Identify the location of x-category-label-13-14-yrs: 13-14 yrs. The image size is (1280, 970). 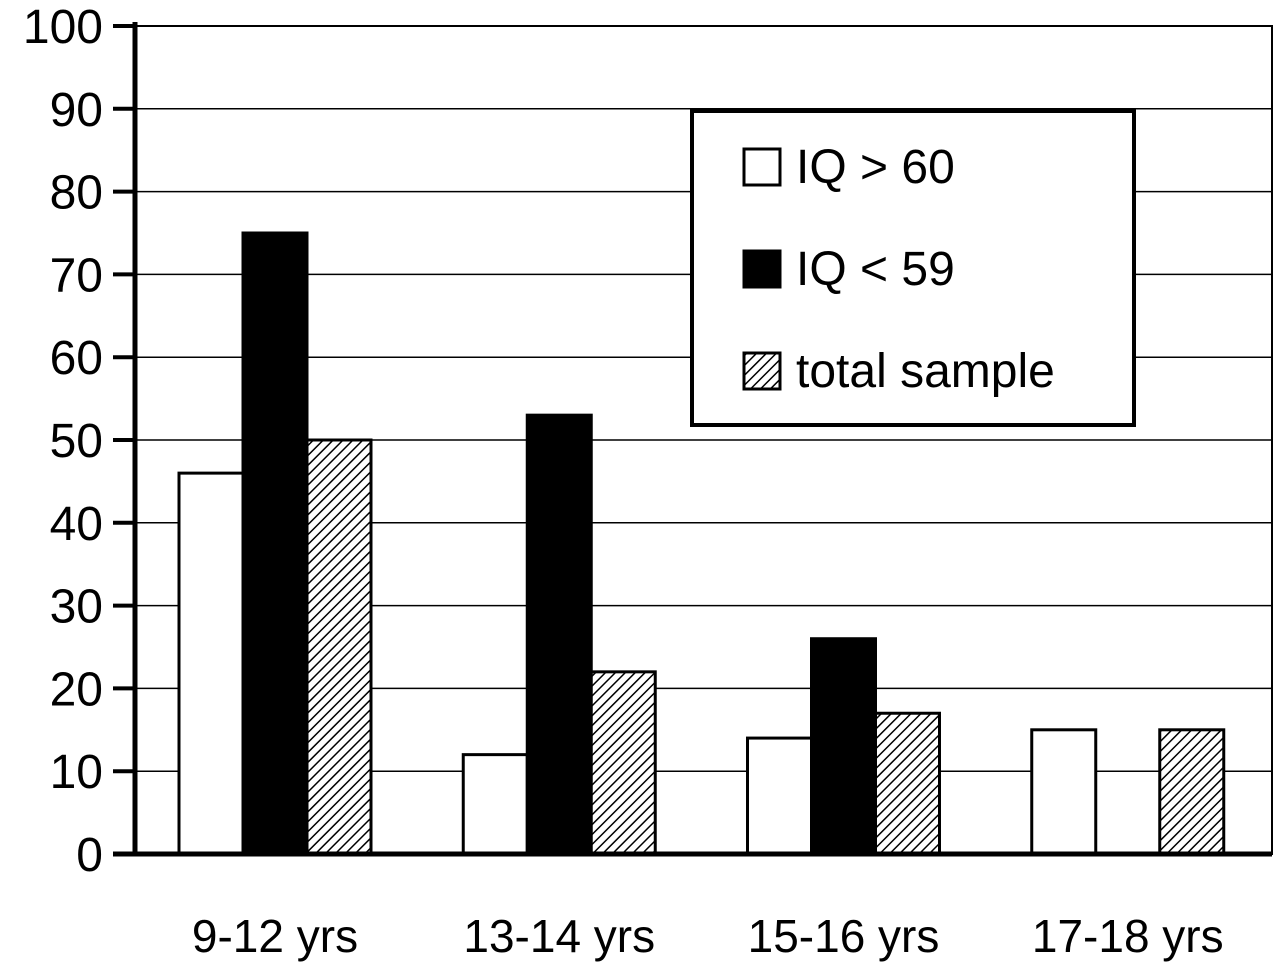
(559, 936).